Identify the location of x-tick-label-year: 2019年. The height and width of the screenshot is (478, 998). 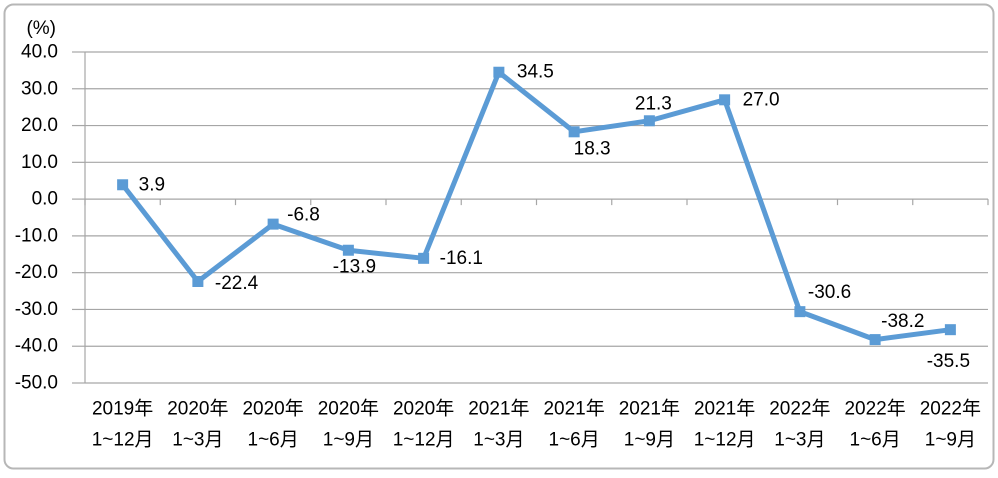
(122, 409).